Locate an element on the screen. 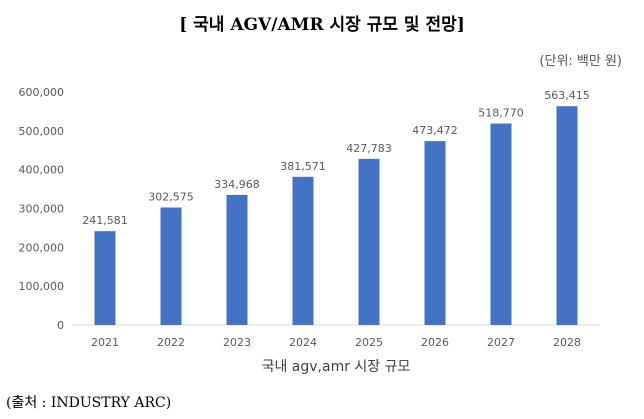 The height and width of the screenshot is (419, 644). source-note: (출처 : INDUSTRY ARC) is located at coordinates (89, 403).